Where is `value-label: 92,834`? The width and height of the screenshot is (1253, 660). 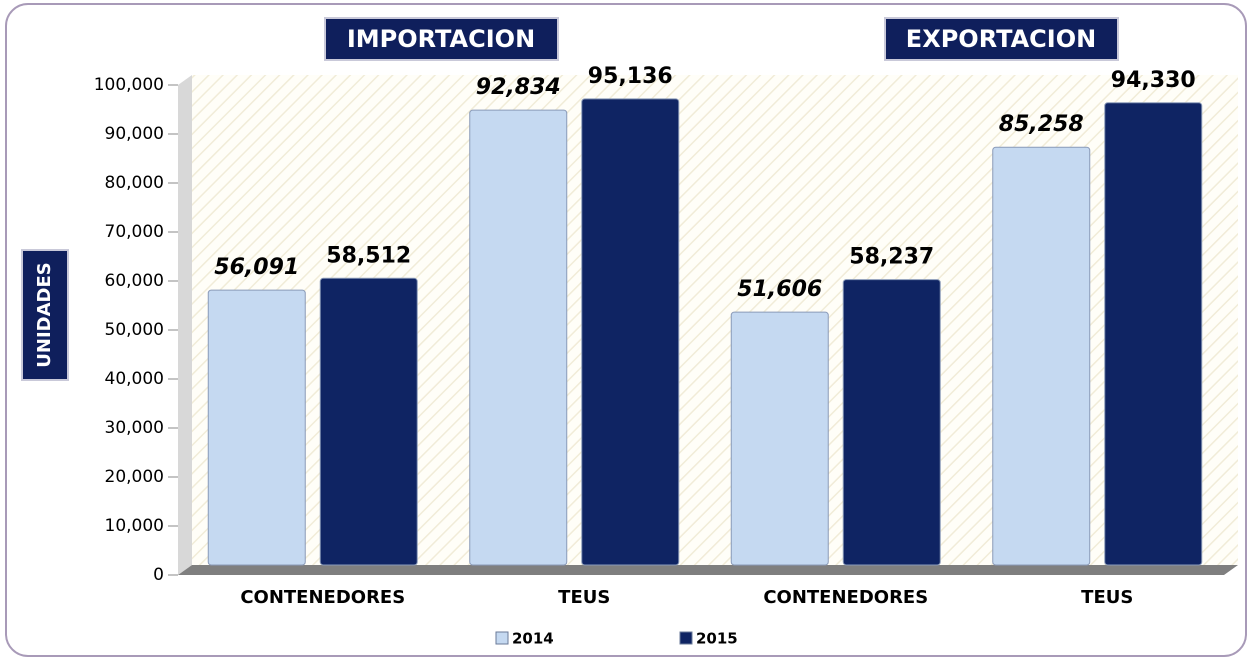
value-label: 92,834 is located at coordinates (518, 87).